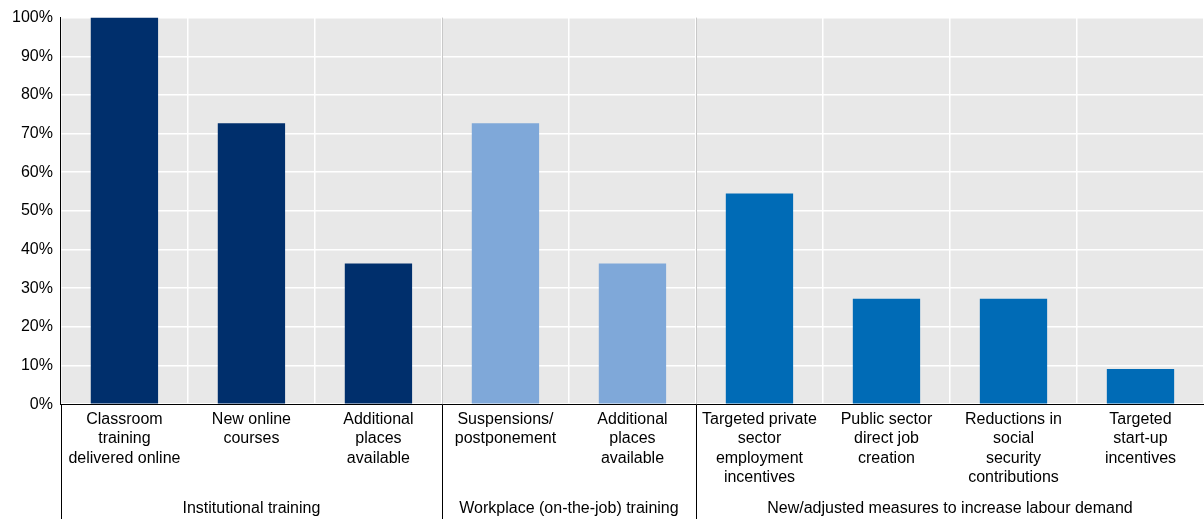 This screenshot has width=1204, height=519. What do you see at coordinates (124, 438) in the screenshot?
I see `x-tick-label: Classroom training delivered online` at bounding box center [124, 438].